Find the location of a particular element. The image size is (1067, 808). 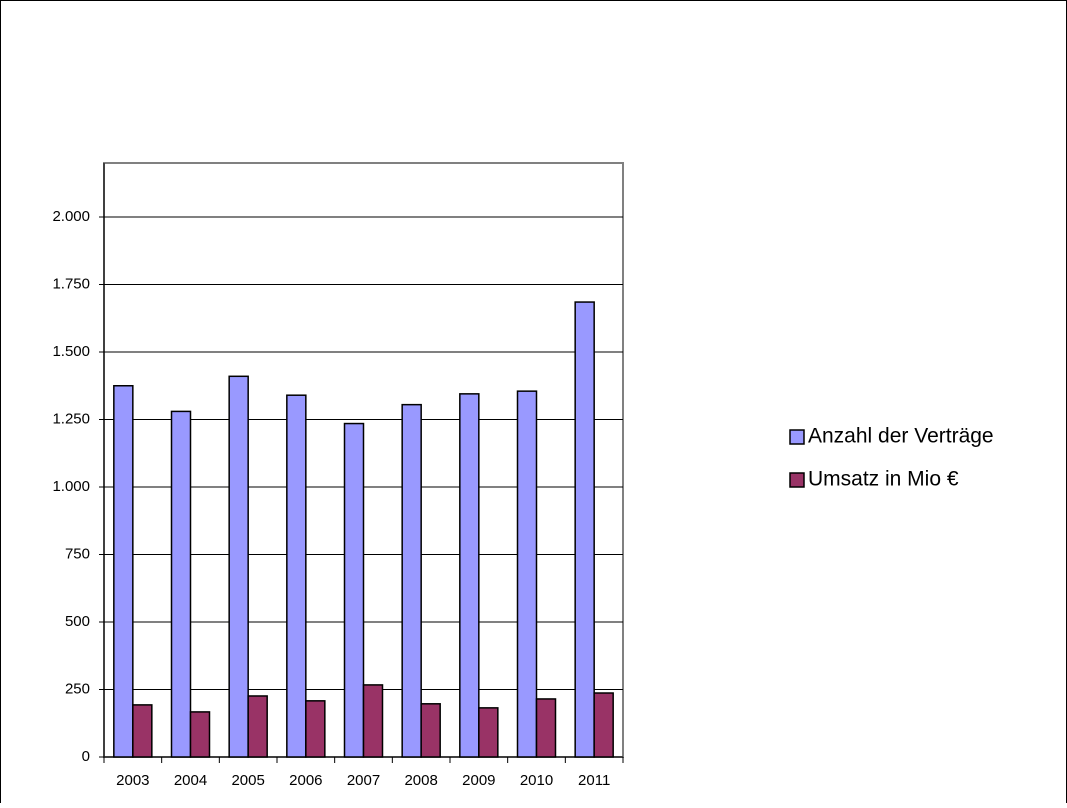

y-tick-label: 1.250 is located at coordinates (71, 418).